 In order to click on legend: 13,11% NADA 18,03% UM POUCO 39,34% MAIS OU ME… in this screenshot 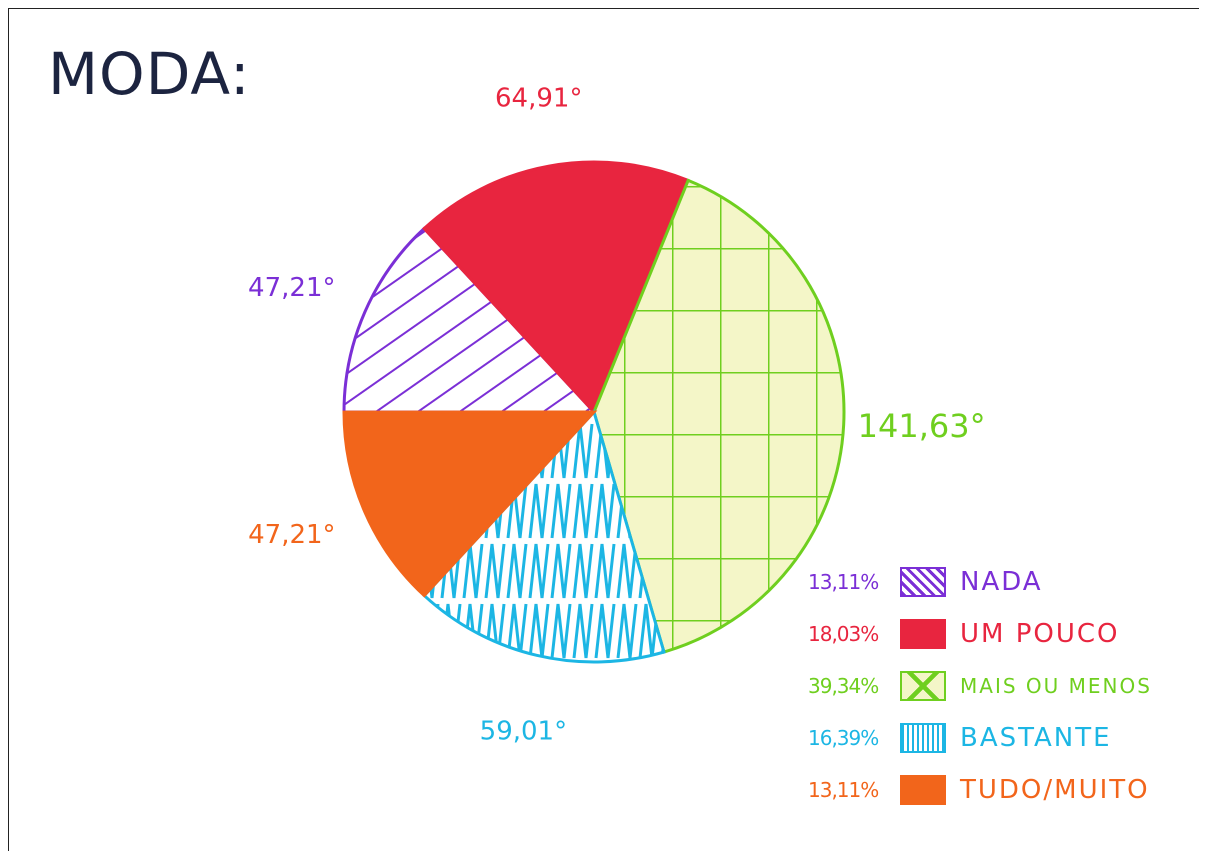, I will do `click(1003, 686)`.